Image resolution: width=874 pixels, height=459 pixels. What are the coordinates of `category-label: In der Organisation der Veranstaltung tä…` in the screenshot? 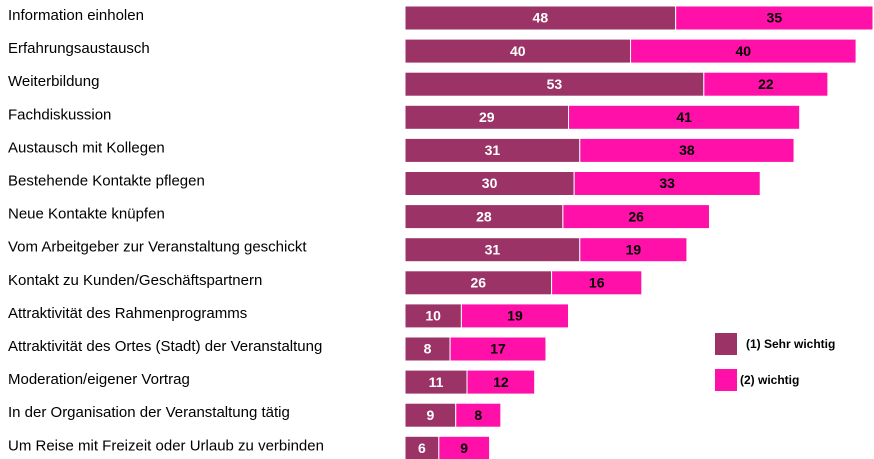 It's located at (149, 412).